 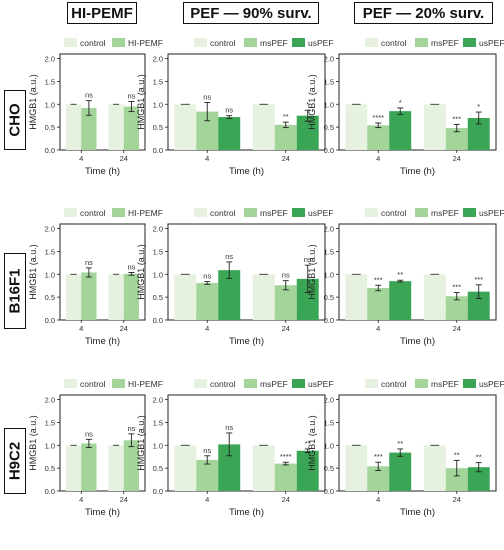 I want to click on significance-label: **, so click(x=400, y=274).